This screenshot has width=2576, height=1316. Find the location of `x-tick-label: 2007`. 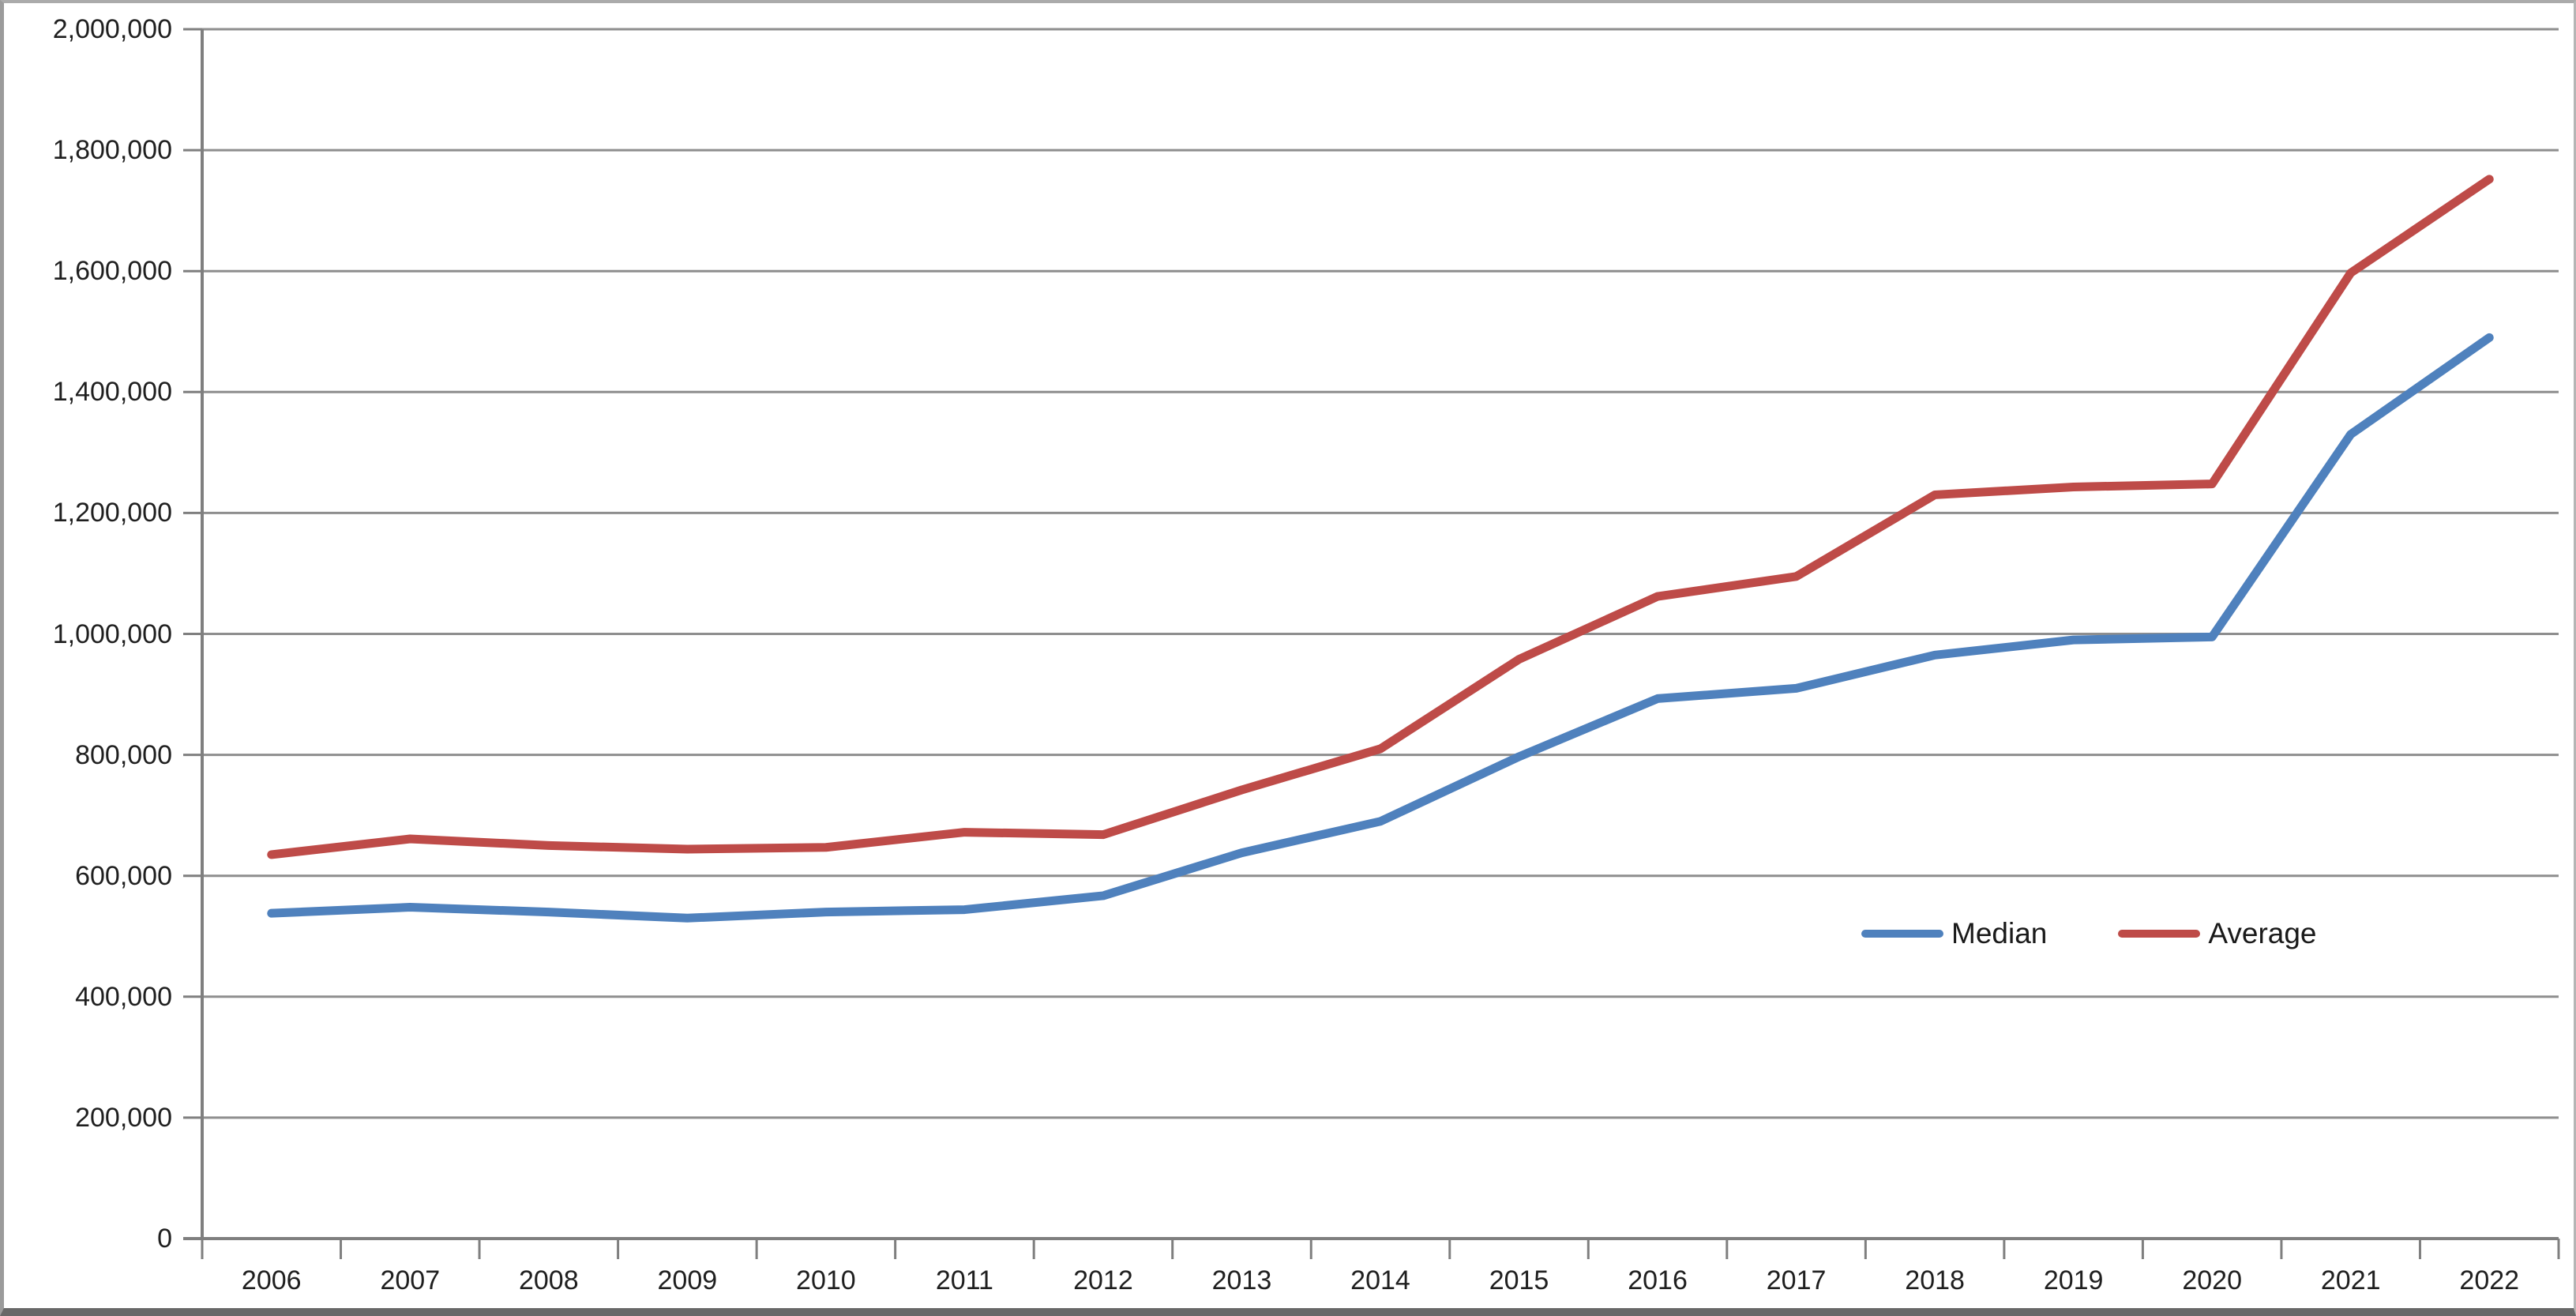

x-tick-label: 2007 is located at coordinates (410, 1280).